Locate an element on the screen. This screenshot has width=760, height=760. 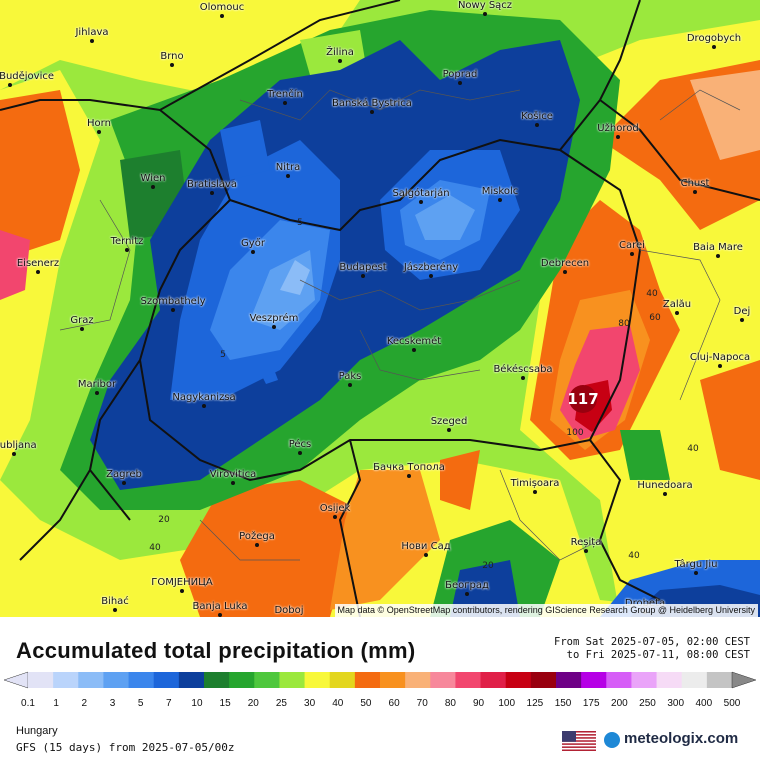
legend-tick-label: 2 is located at coordinates (84, 703).